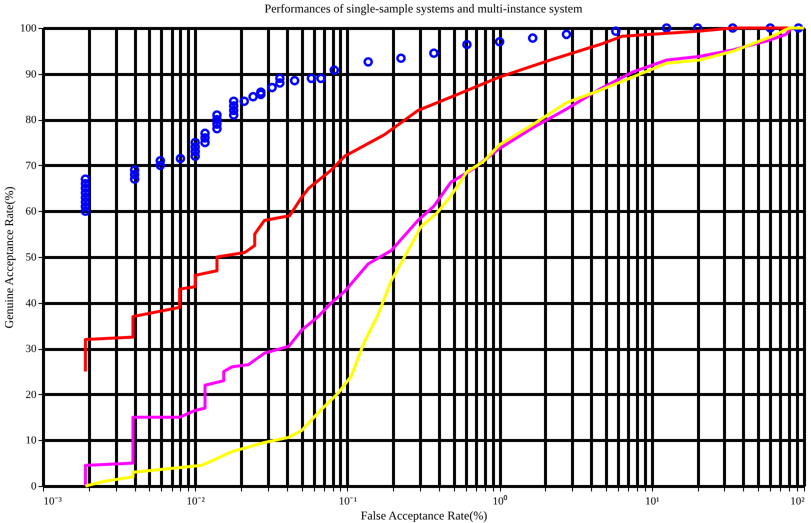  What do you see at coordinates (424, 515) in the screenshot?
I see `x-axis-title: False Acceptance Rate(%)` at bounding box center [424, 515].